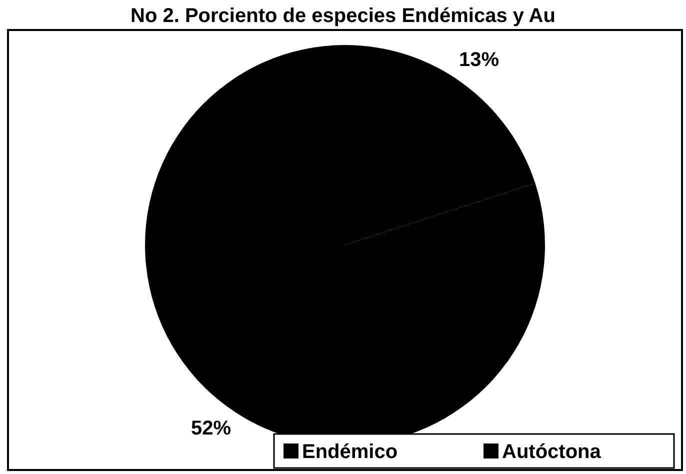 The height and width of the screenshot is (474, 686). Describe the element at coordinates (343, 16) in the screenshot. I see `chart-title: No 2. Porciento de especies Endémicas y Au` at that location.